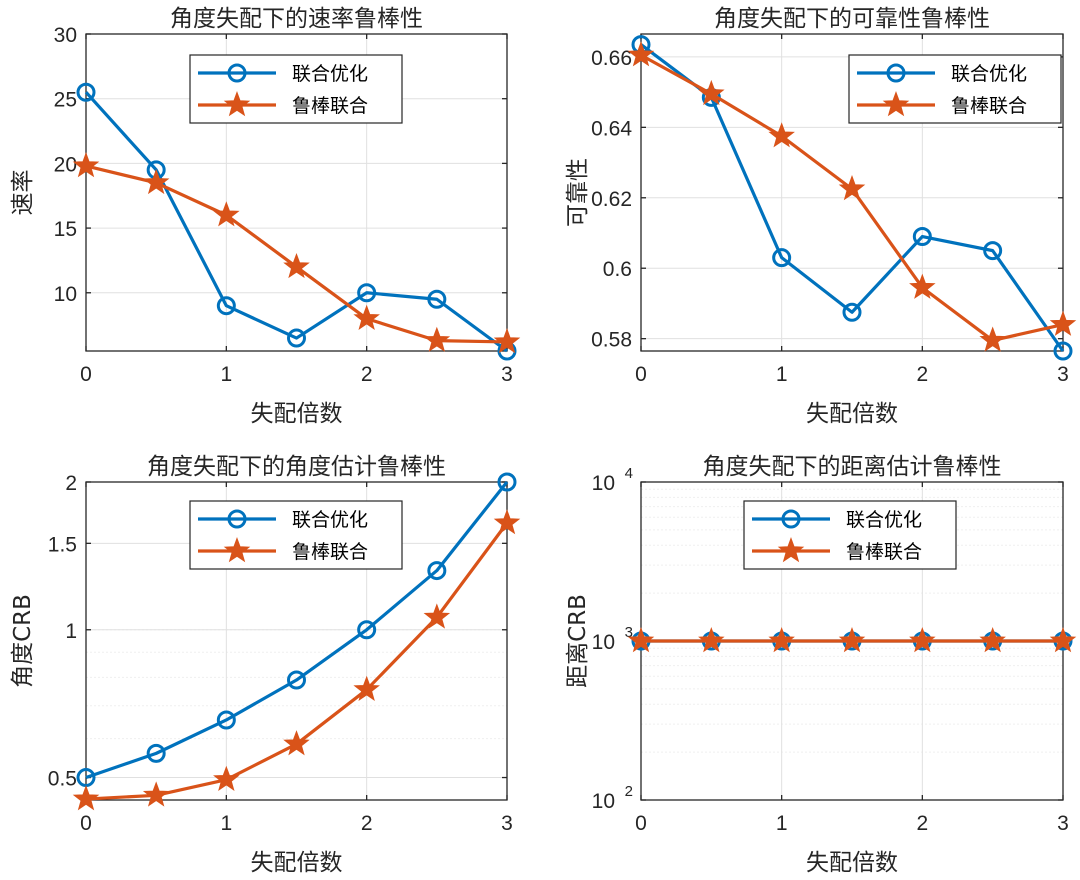 The height and width of the screenshot is (880, 1080). I want to click on y-tick-label: 1, so click(71, 631).